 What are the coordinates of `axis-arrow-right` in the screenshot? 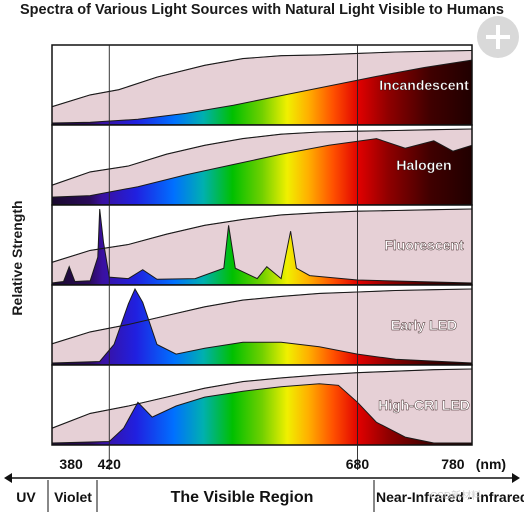 It's located at (516, 478).